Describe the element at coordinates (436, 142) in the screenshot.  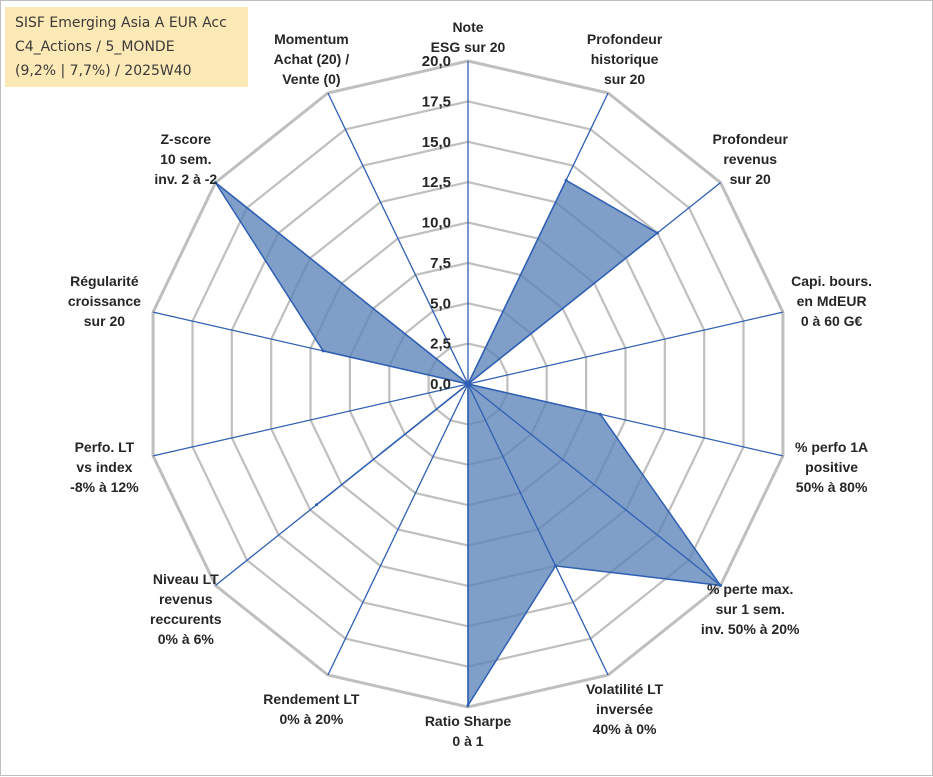
I see `tick-label: 15,0` at that location.